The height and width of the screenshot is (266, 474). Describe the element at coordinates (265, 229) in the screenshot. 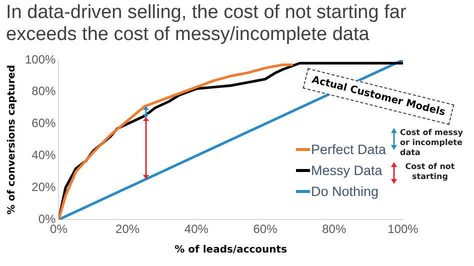

I see `x-tick-label: 60%` at that location.